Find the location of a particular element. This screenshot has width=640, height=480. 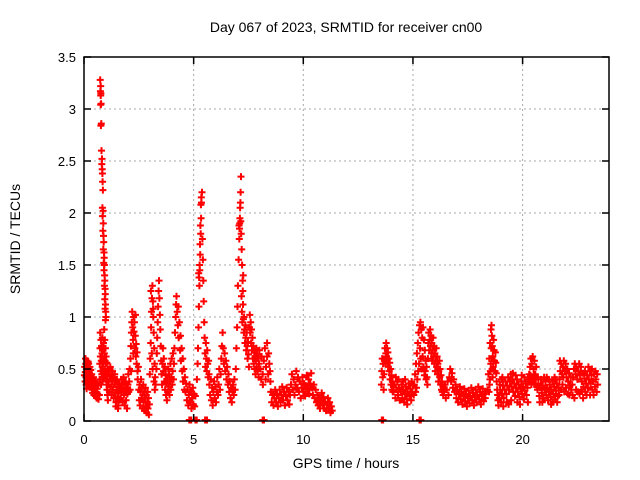

x-tick-label: 5 is located at coordinates (193, 439).